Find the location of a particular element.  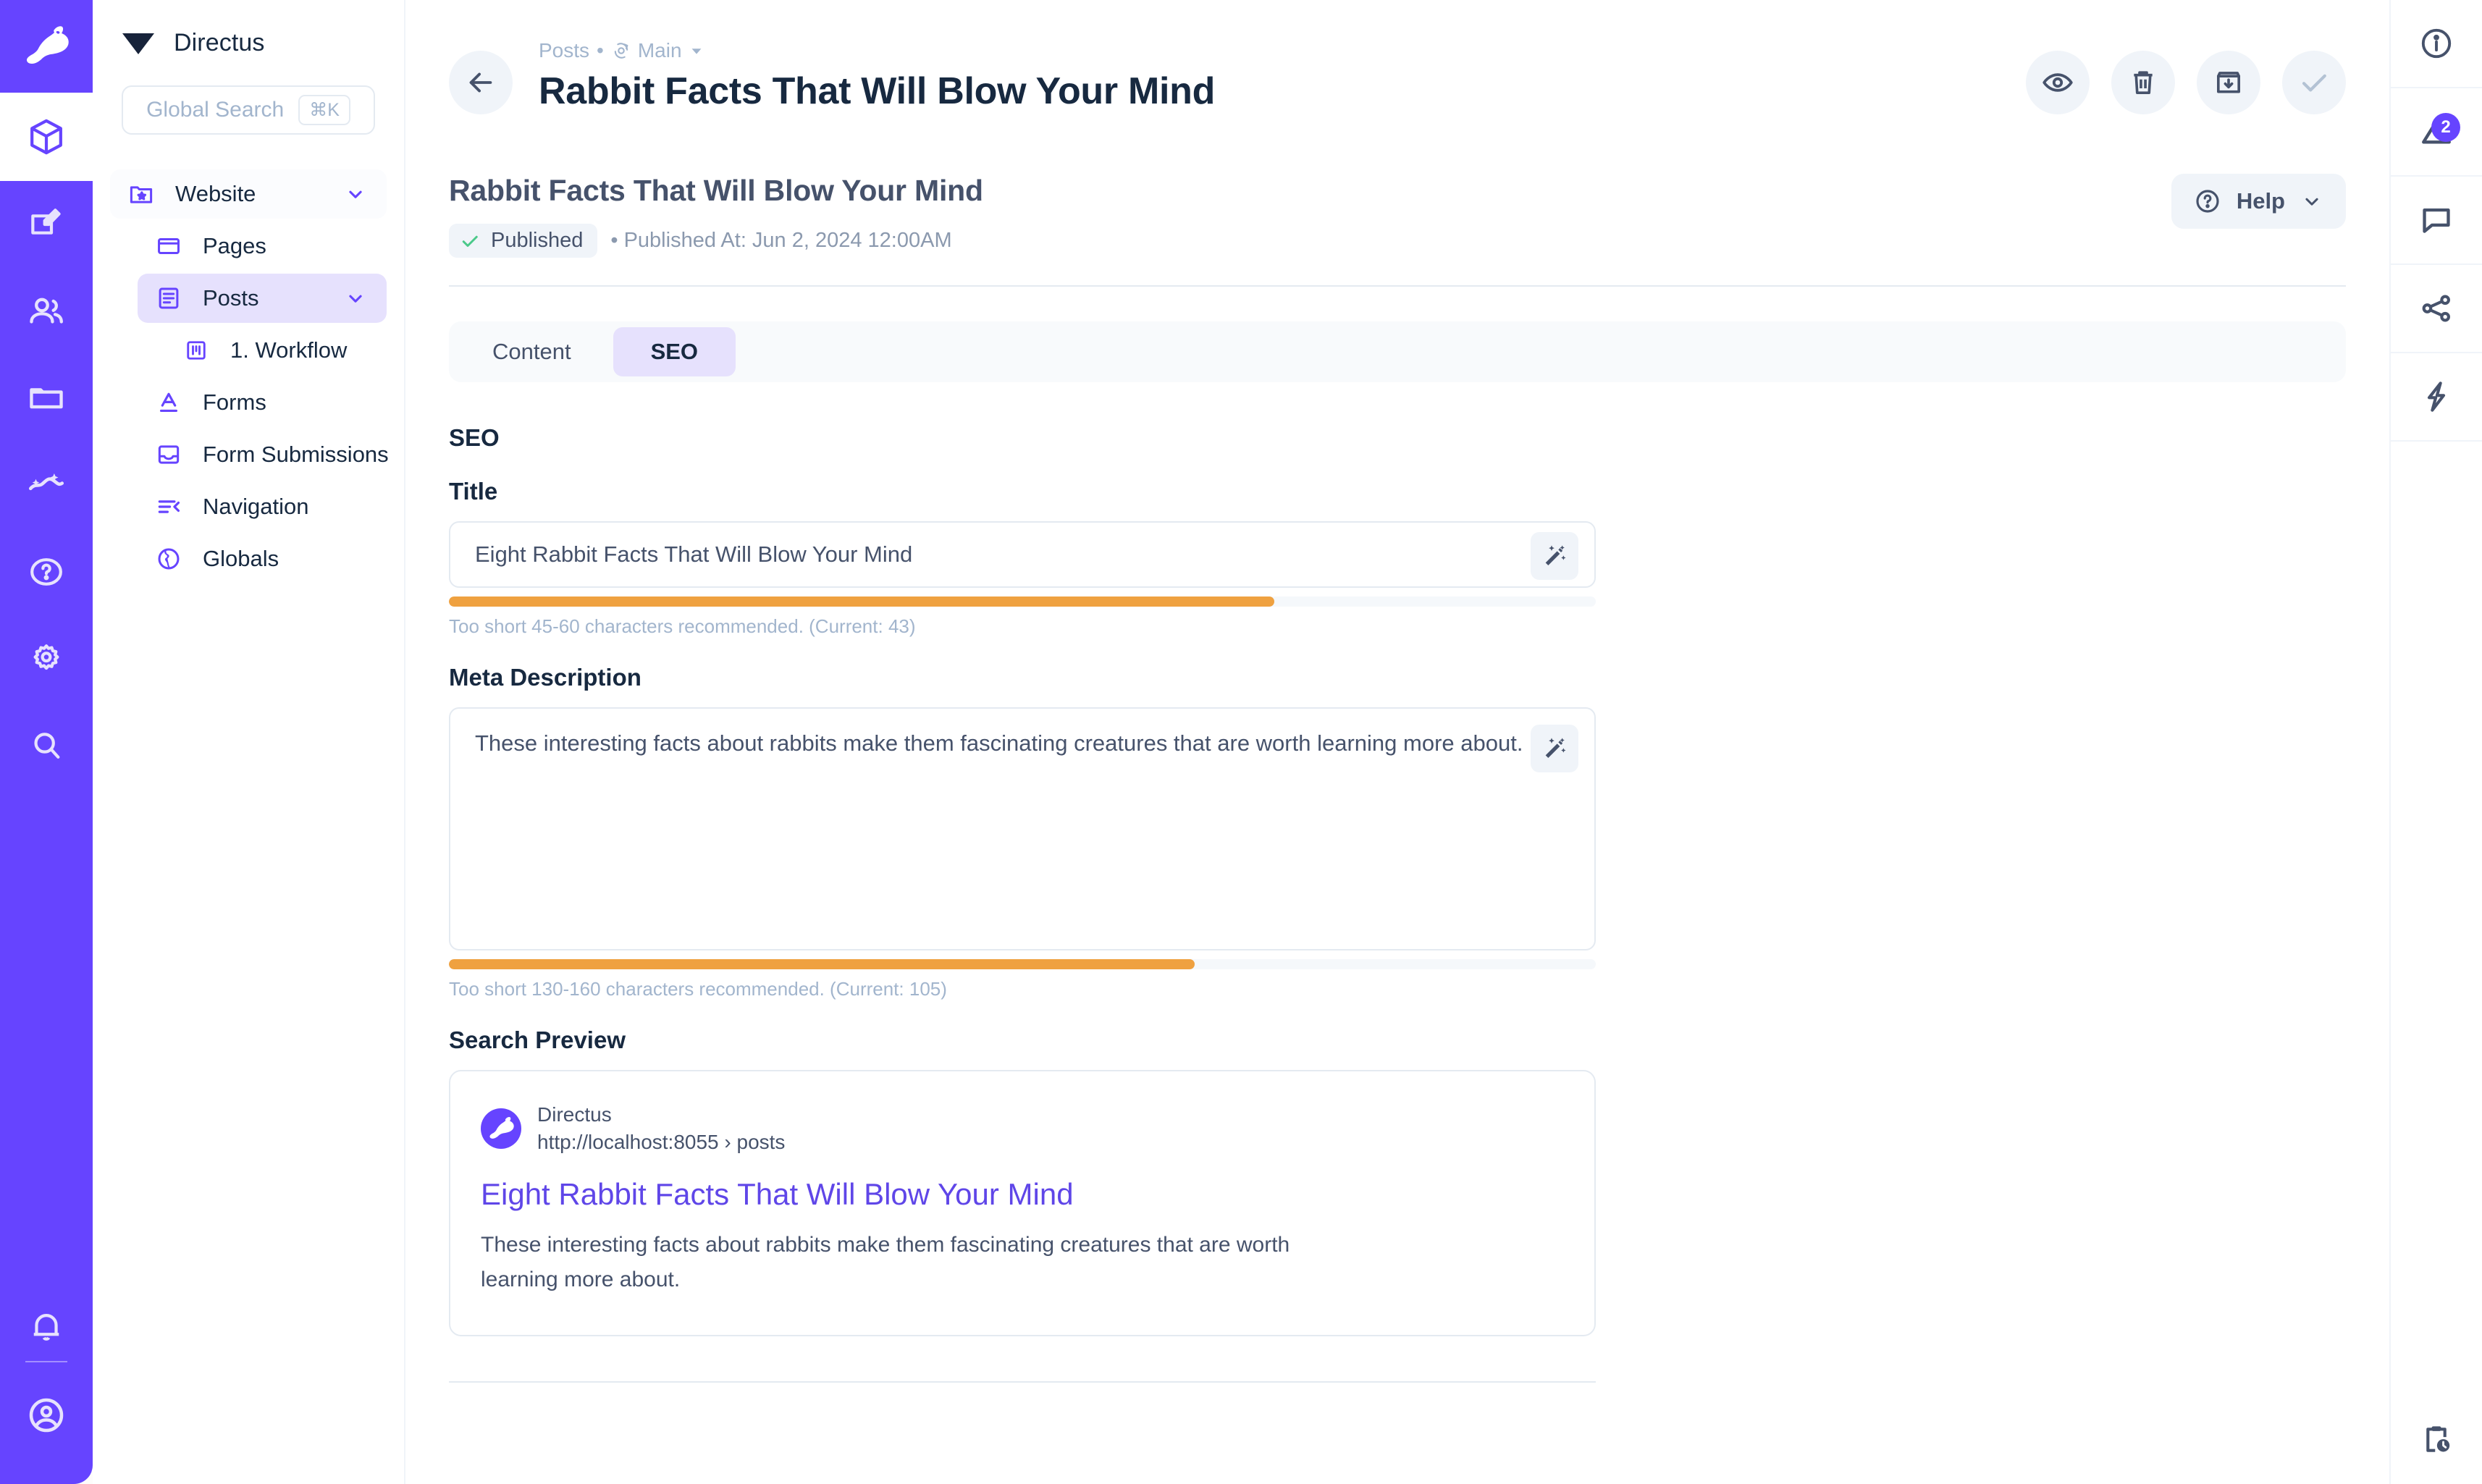

module-item-search is located at coordinates (46, 745).